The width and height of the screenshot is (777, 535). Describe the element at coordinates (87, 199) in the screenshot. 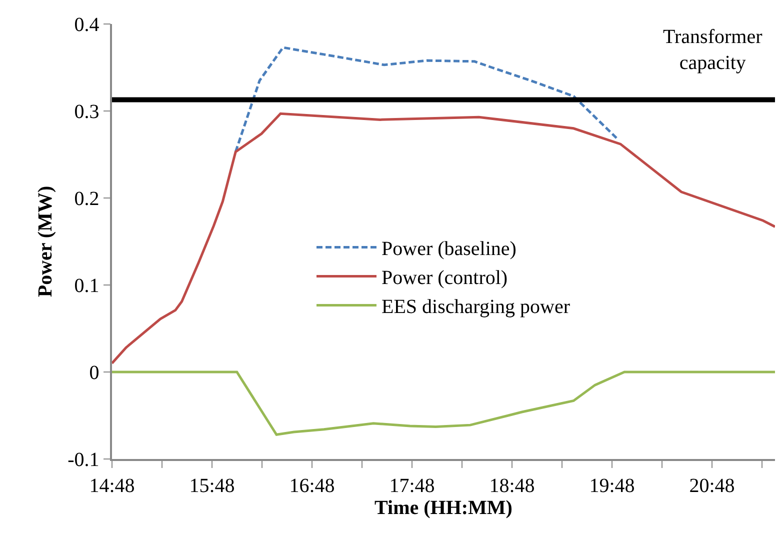

I see `y-tick-label: 0.2` at that location.